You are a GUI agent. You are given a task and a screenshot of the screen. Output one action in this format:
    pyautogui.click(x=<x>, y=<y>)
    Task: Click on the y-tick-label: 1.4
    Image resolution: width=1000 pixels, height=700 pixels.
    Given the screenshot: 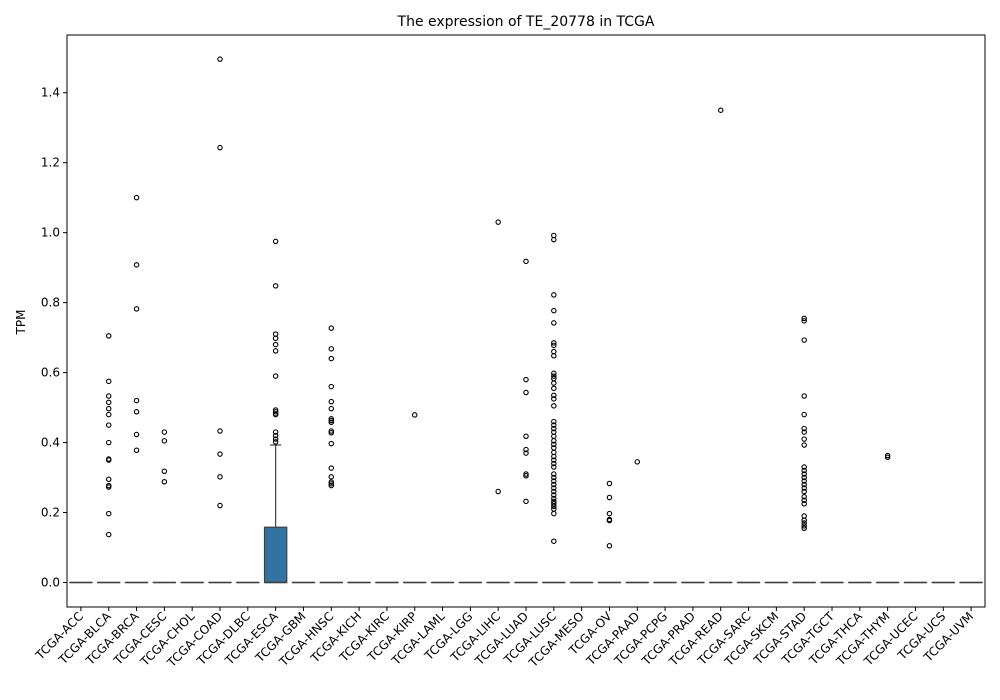 What is the action you would take?
    pyautogui.click(x=50, y=93)
    